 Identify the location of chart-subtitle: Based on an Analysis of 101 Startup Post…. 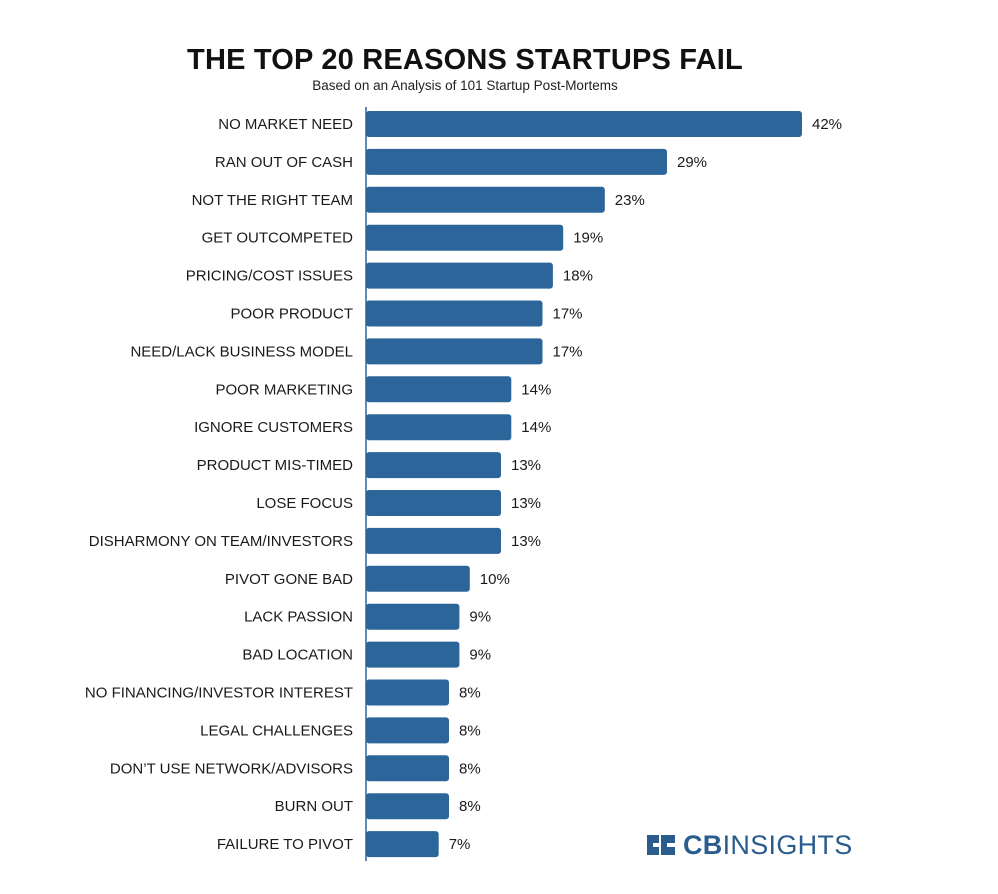
(465, 85).